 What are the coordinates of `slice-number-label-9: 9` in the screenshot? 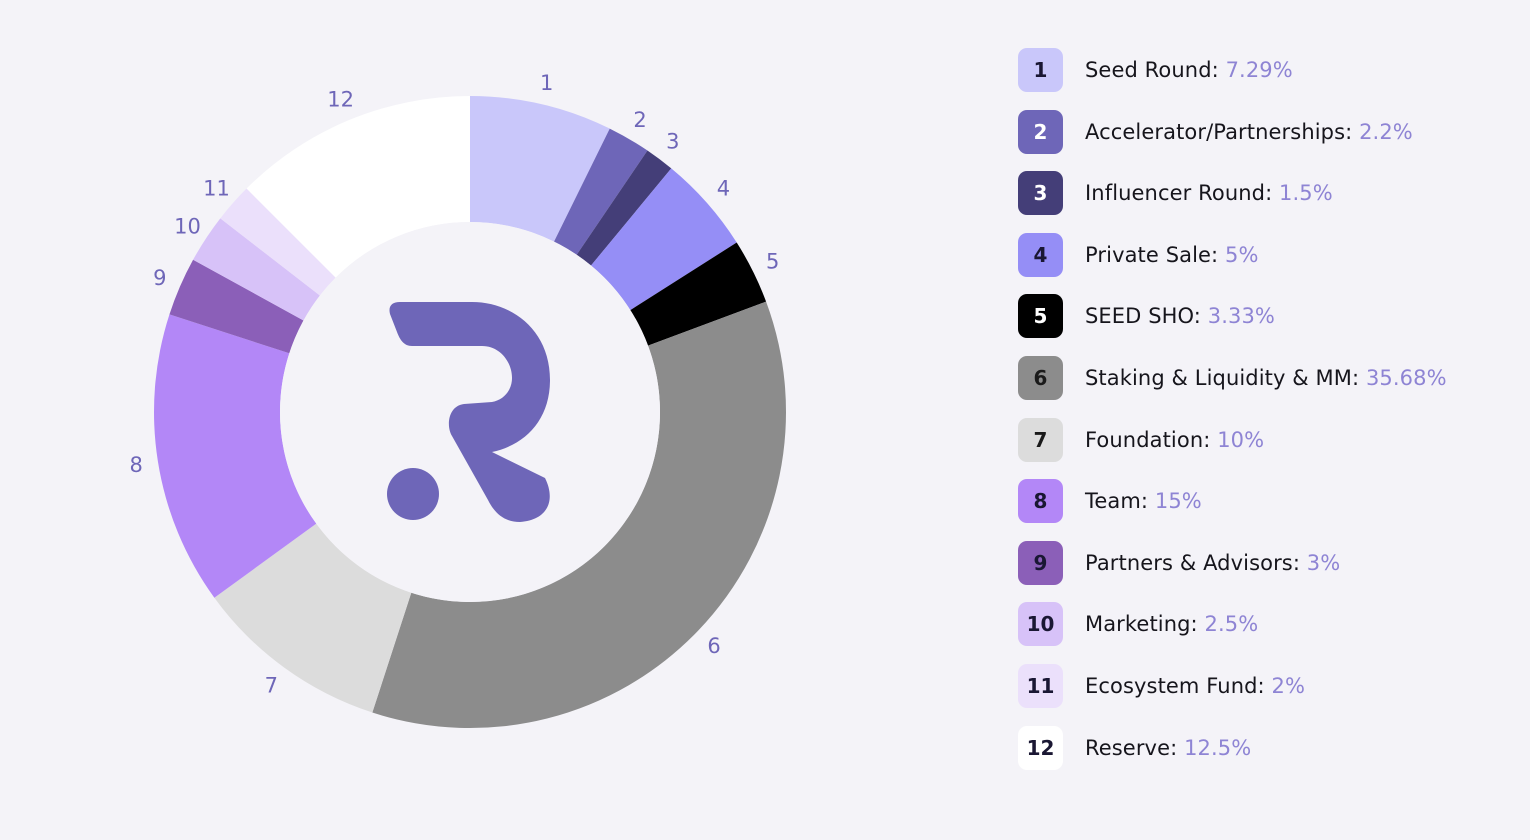 It's located at (159, 278).